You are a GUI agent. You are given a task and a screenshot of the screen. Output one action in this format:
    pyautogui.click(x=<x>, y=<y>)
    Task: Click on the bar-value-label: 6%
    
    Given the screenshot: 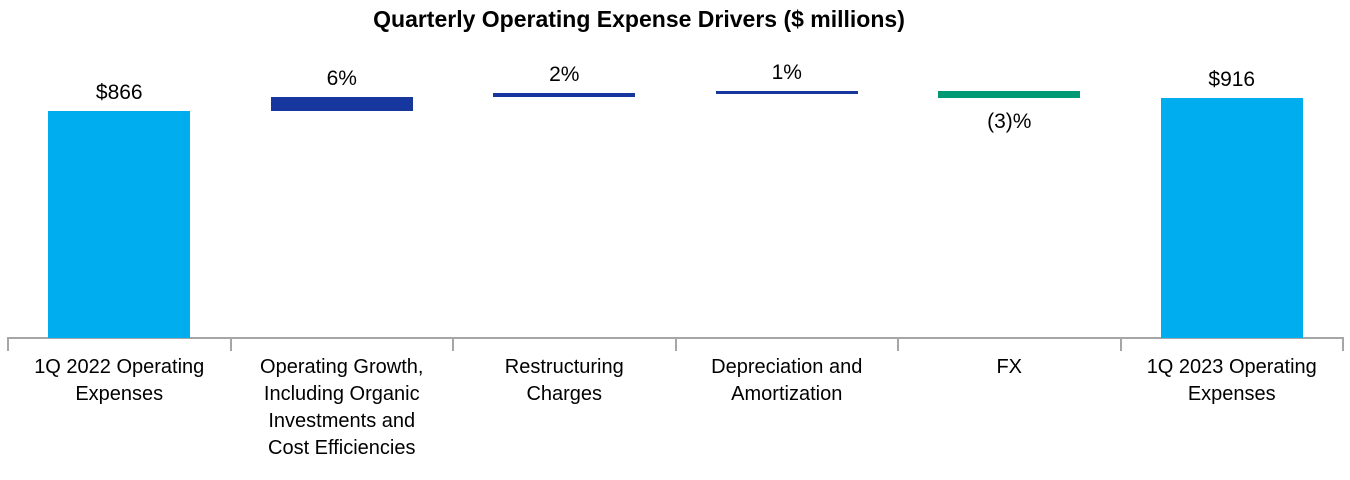 What is the action you would take?
    pyautogui.click(x=341, y=79)
    